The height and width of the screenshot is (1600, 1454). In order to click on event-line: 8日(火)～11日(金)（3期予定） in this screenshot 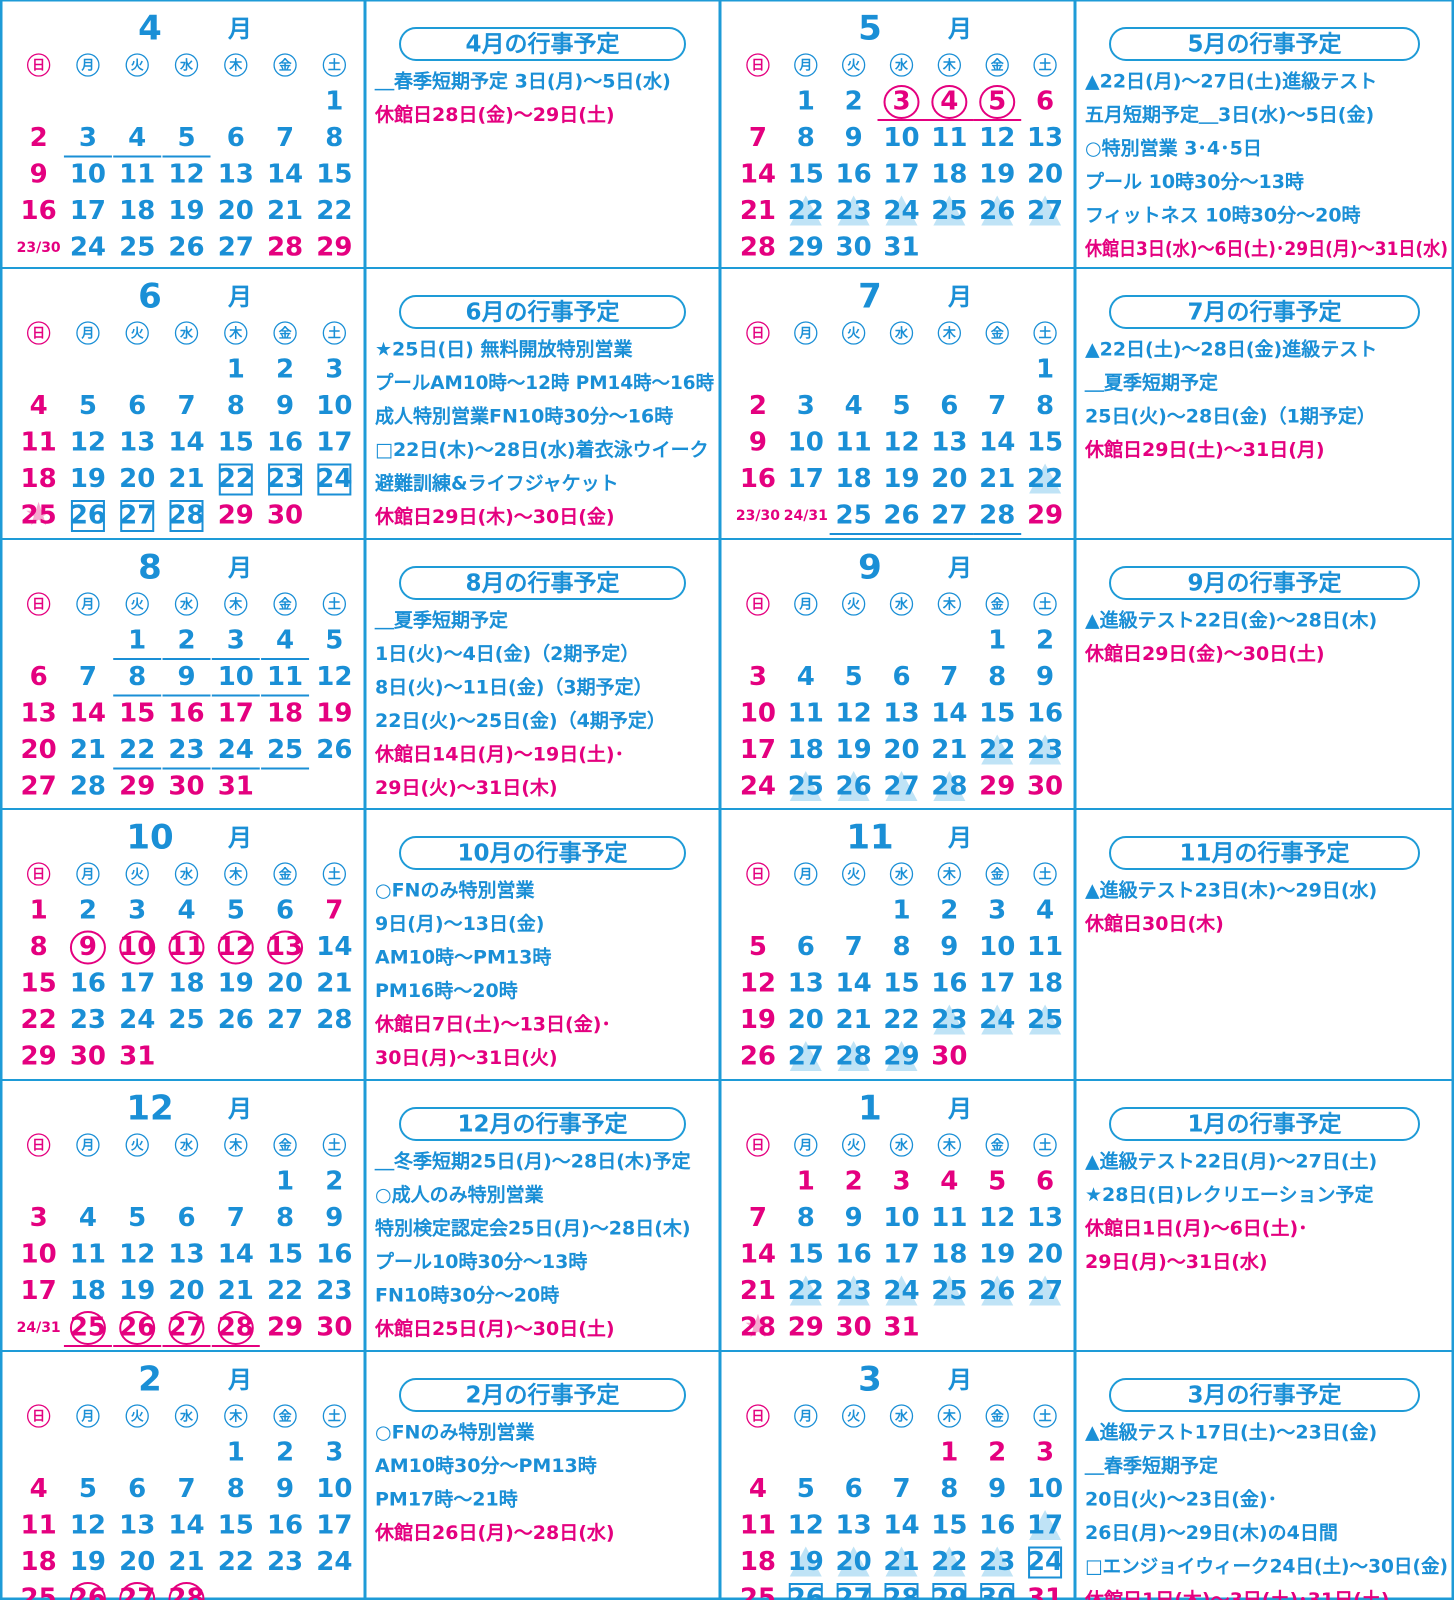, I will do `click(514, 687)`.